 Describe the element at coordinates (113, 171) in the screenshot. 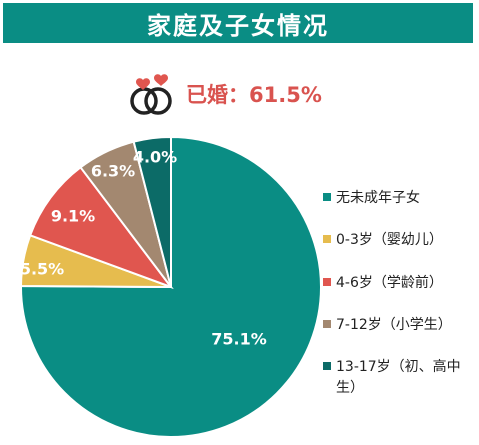

I see `data-label-3: 6.3%` at that location.